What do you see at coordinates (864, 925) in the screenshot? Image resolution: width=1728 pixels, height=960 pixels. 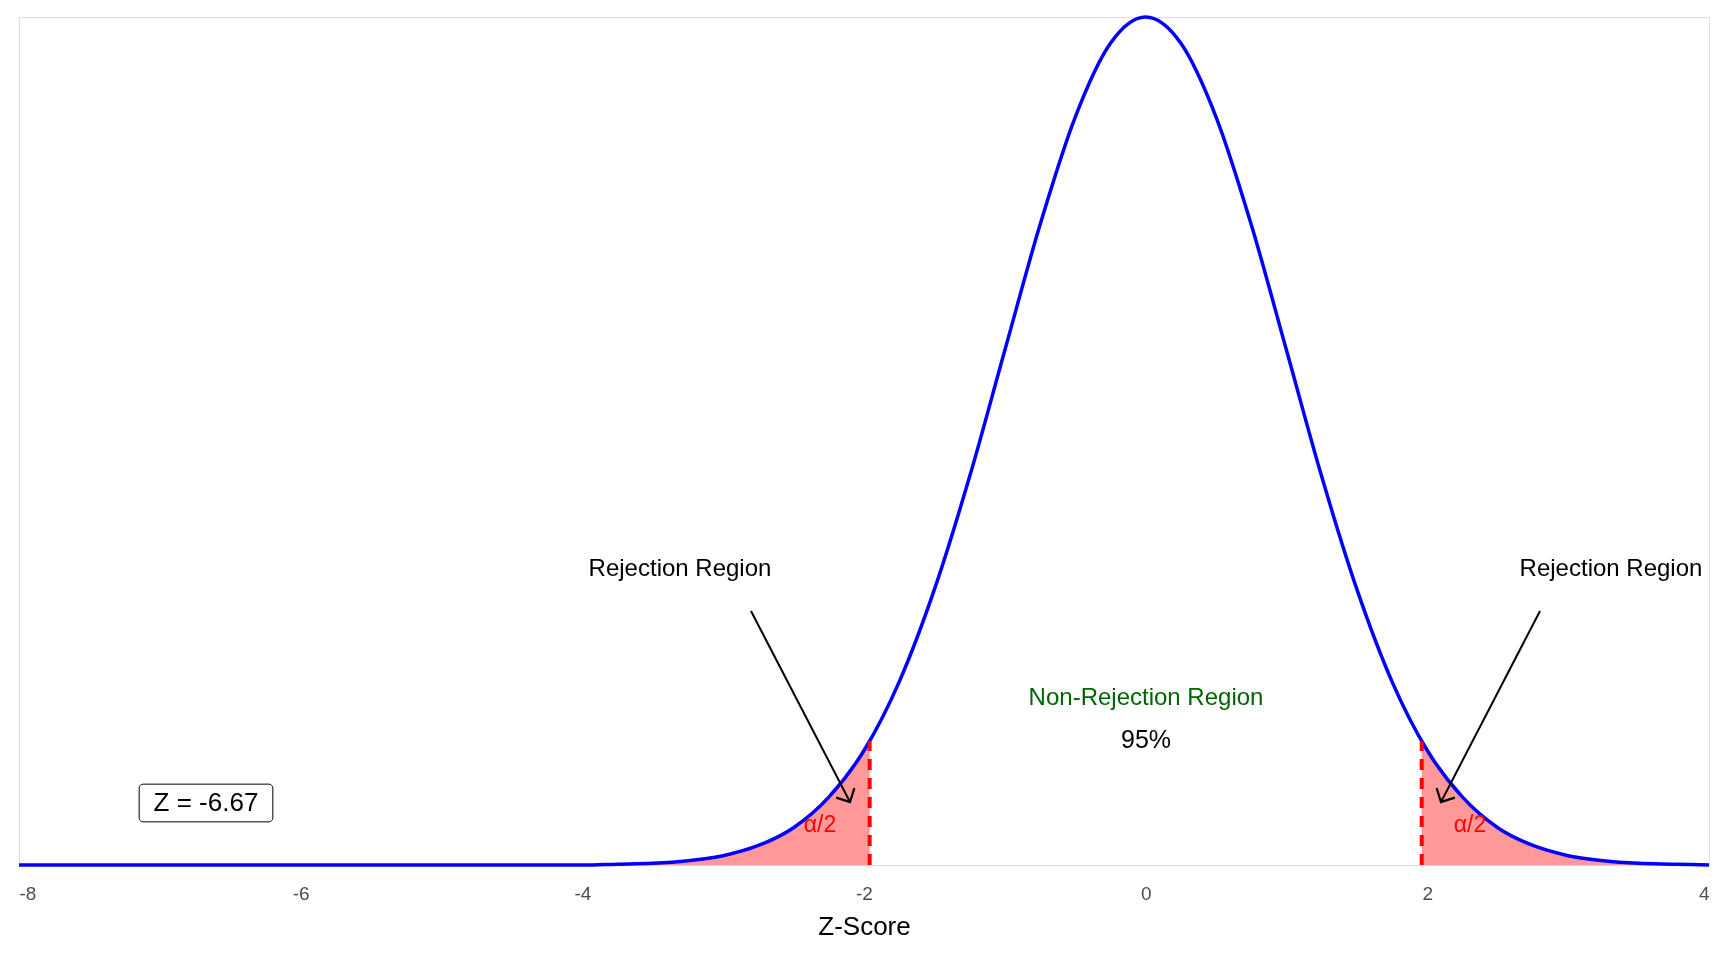 I see `x-axis-title: Z-Score` at bounding box center [864, 925].